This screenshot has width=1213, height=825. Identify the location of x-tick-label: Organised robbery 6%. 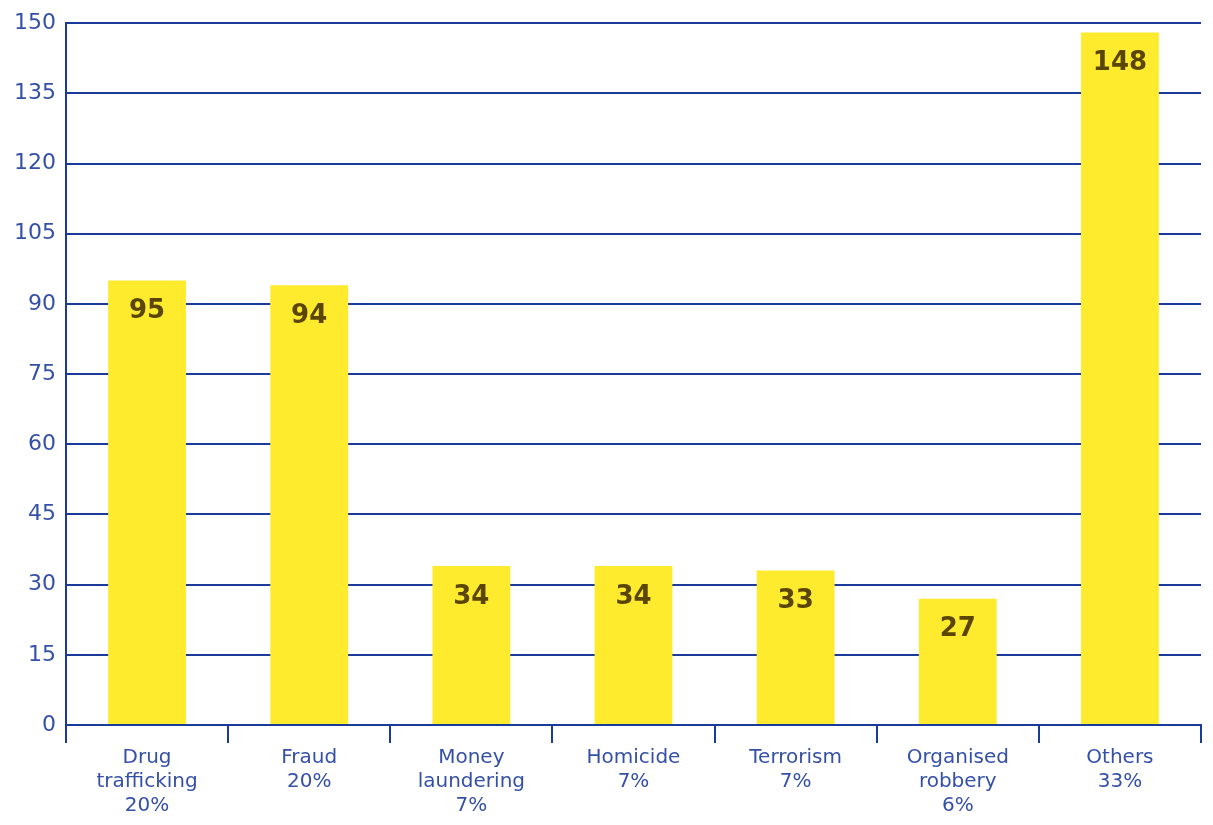
(957, 780).